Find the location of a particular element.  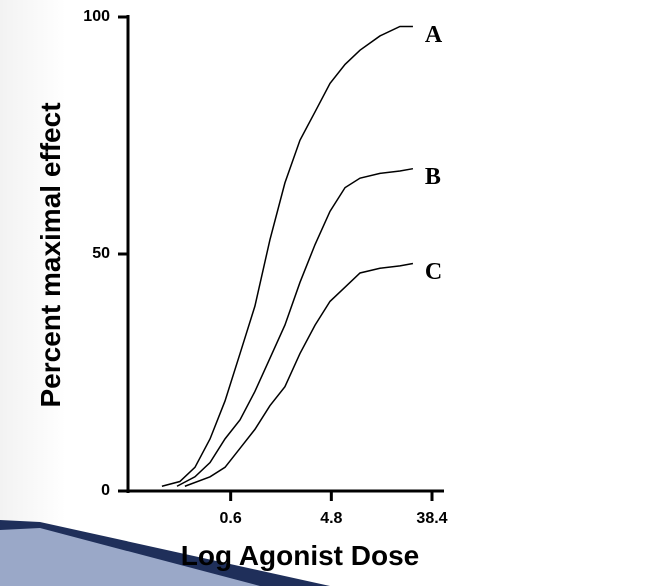

y-tick-label: 100 is located at coordinates (96, 16).